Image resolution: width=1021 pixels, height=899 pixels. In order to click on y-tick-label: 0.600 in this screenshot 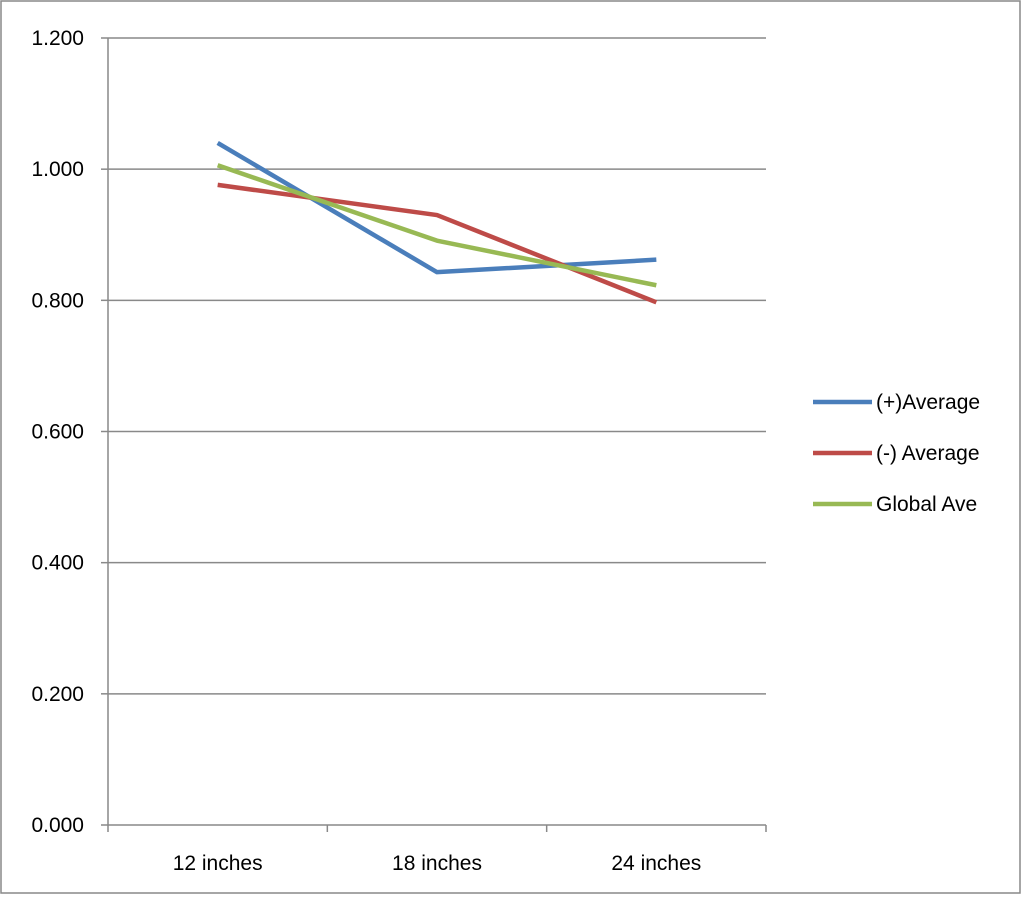, I will do `click(57, 432)`.